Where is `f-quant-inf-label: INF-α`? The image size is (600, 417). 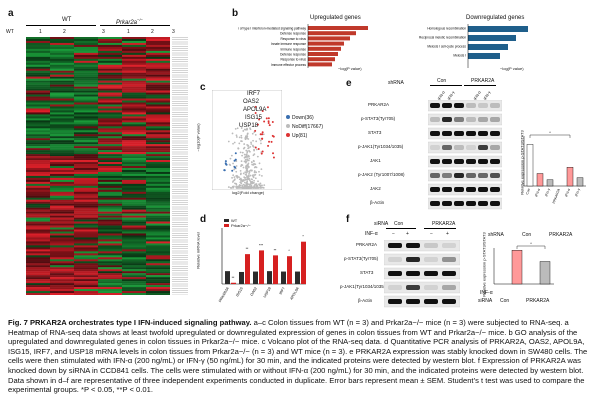 f-quant-inf-label: INF-α is located at coordinates (486, 293).